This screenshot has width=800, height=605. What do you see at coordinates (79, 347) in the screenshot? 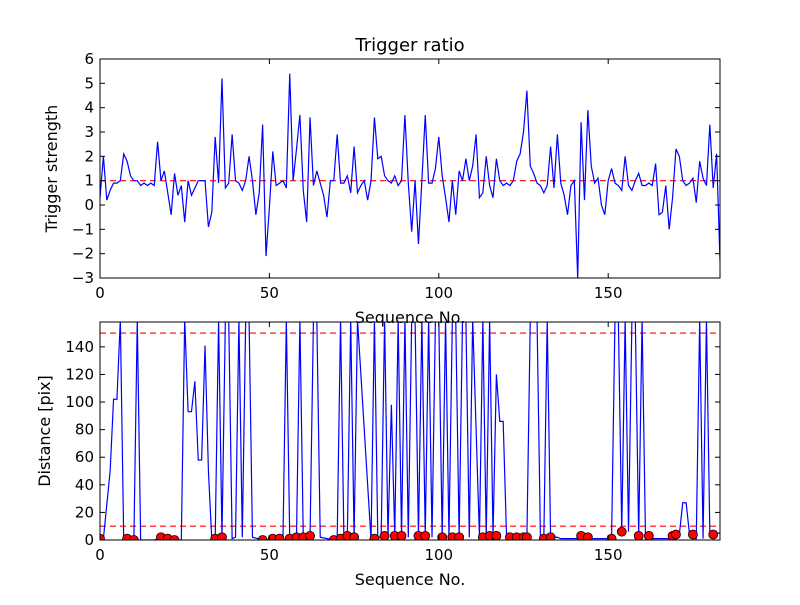
I see `y-tick-label: 140` at bounding box center [79, 347].